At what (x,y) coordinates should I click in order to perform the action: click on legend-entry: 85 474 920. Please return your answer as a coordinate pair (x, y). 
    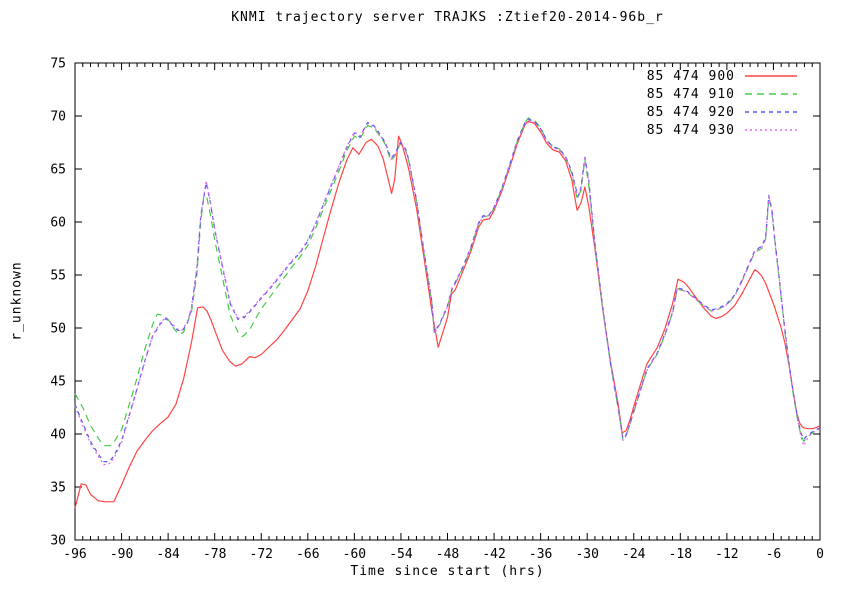
    Looking at the image, I should click on (722, 112).